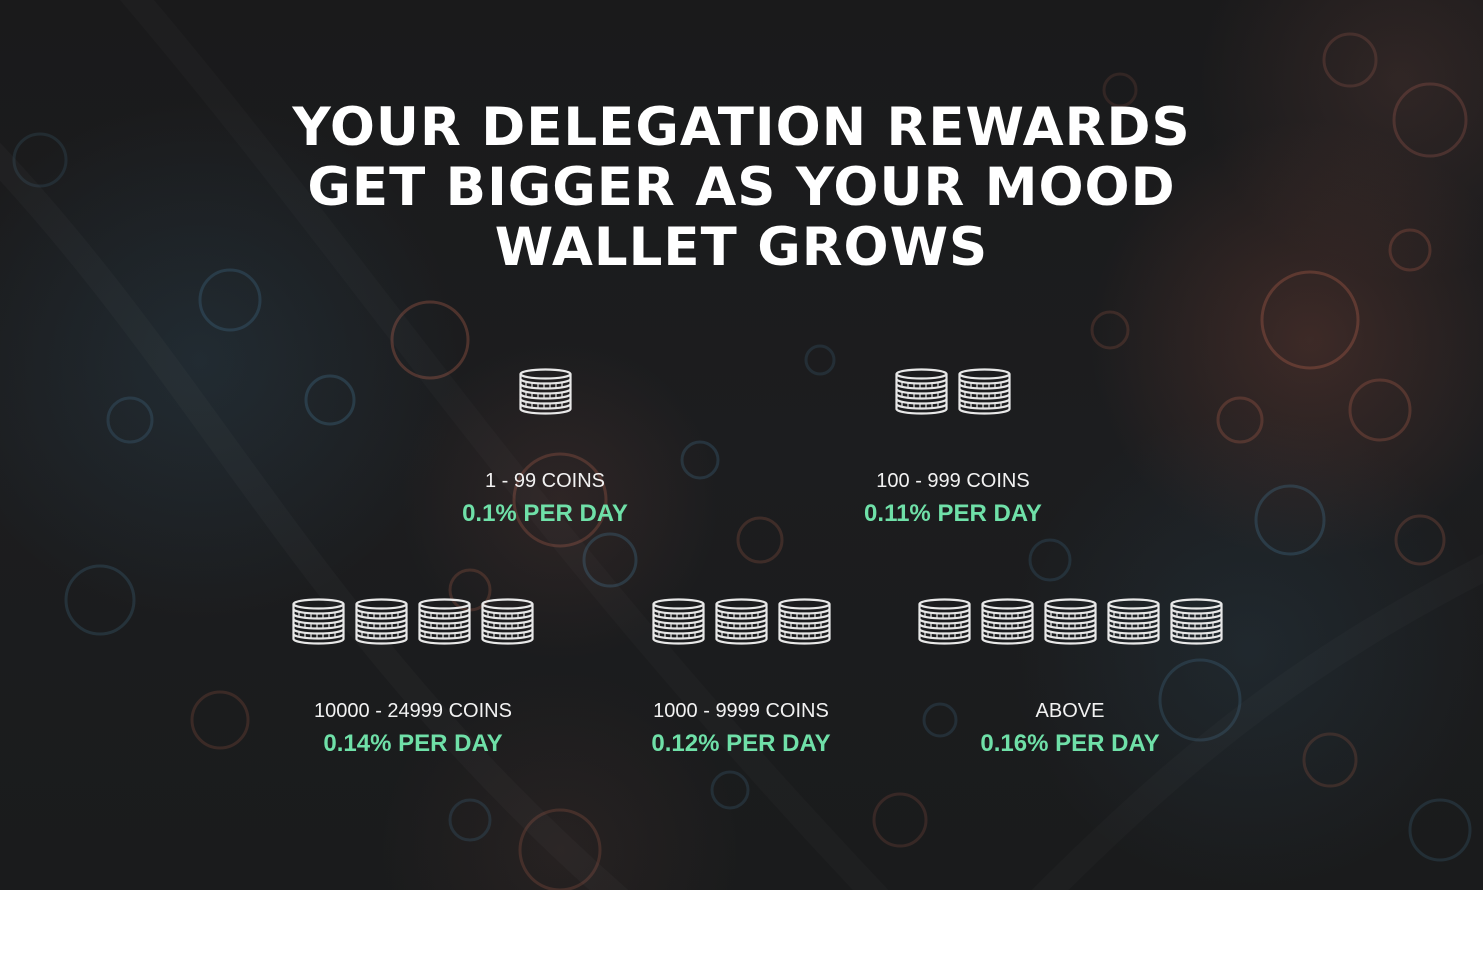 This screenshot has width=1483, height=957. I want to click on tier-1000-9999-coins: 1000 - 9999 COINS 0.12% PER DAY, so click(741, 678).